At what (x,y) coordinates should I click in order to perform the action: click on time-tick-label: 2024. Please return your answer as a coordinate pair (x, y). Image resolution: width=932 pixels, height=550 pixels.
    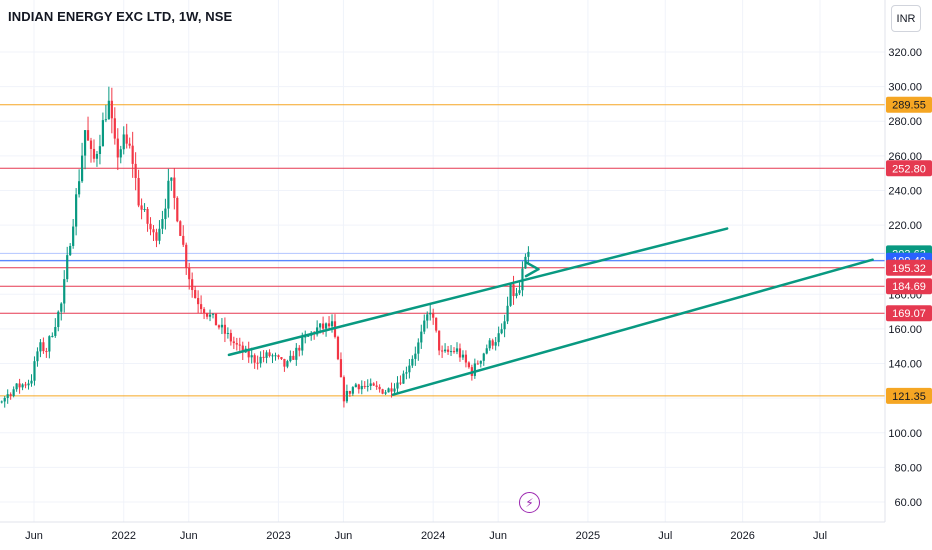
    Looking at the image, I should click on (433, 536).